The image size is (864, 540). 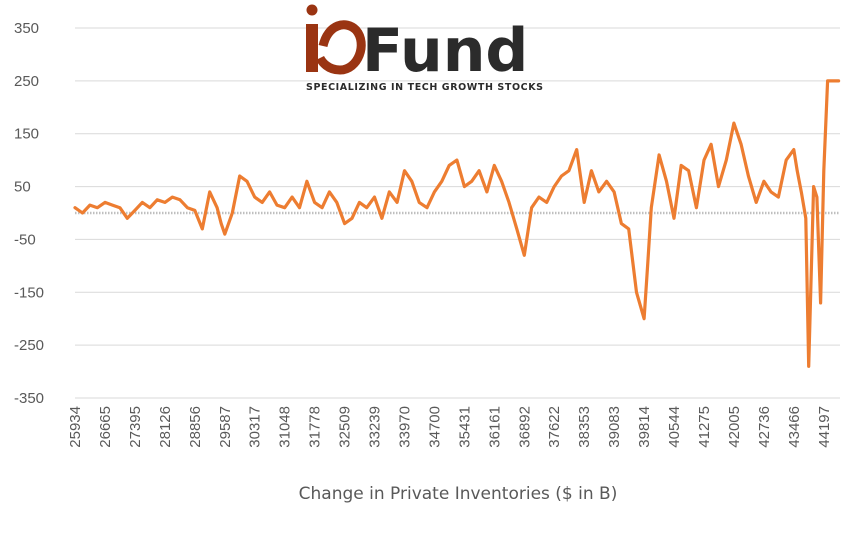 What do you see at coordinates (22, 187) in the screenshot?
I see `y-tick-label: 50` at bounding box center [22, 187].